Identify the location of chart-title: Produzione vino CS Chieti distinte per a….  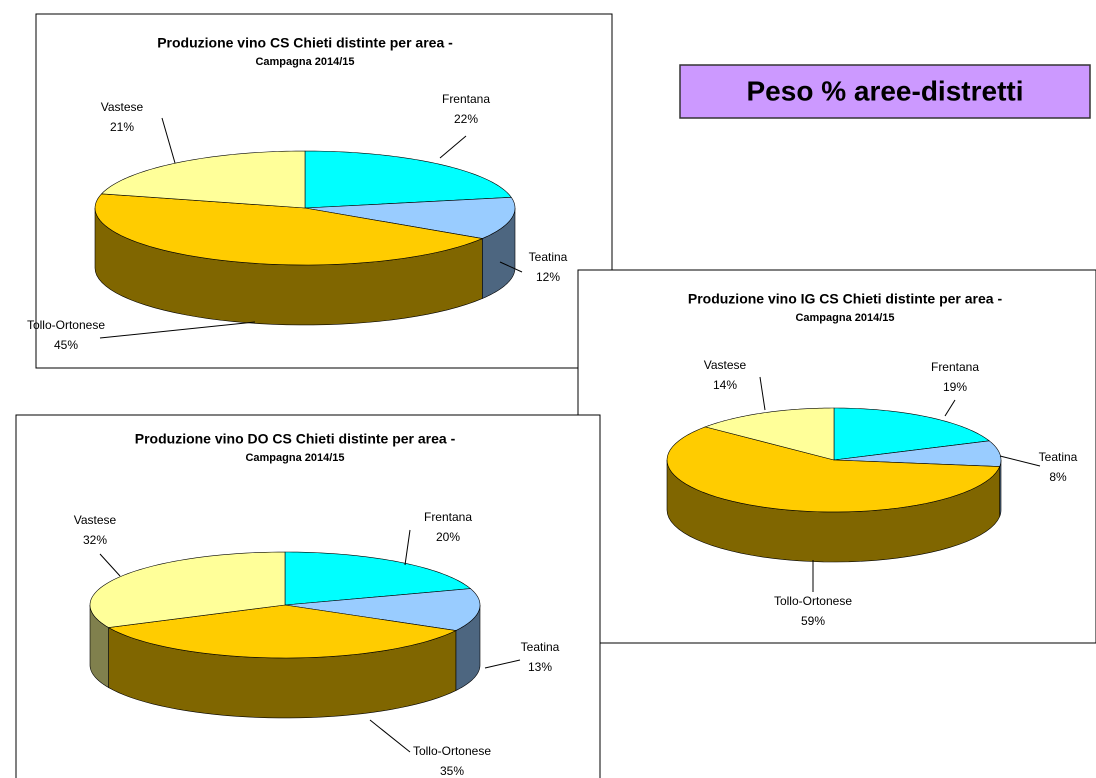
(305, 43).